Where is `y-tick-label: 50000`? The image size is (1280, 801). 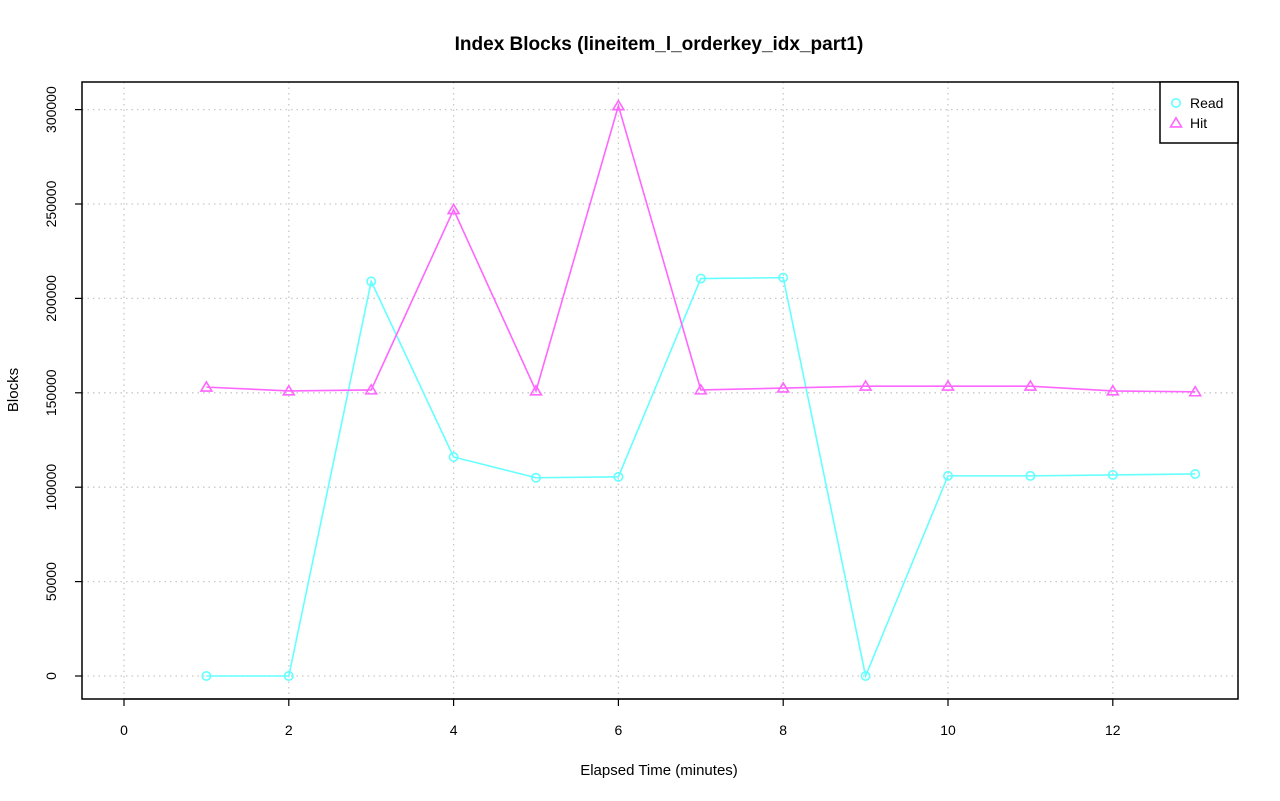 y-tick-label: 50000 is located at coordinates (51, 581).